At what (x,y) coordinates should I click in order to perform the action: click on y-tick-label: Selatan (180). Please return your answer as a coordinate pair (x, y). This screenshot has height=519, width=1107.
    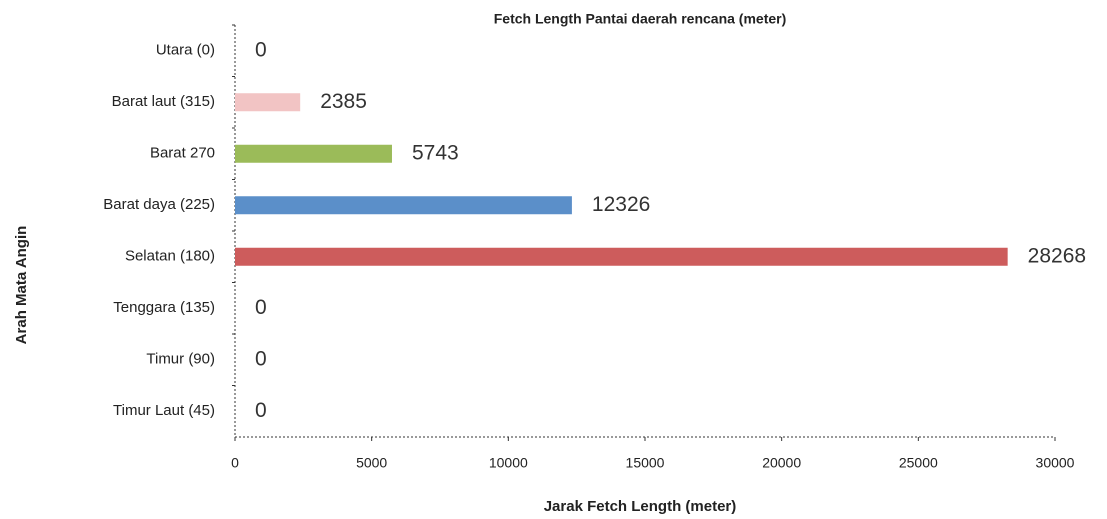
    Looking at the image, I should click on (170, 256).